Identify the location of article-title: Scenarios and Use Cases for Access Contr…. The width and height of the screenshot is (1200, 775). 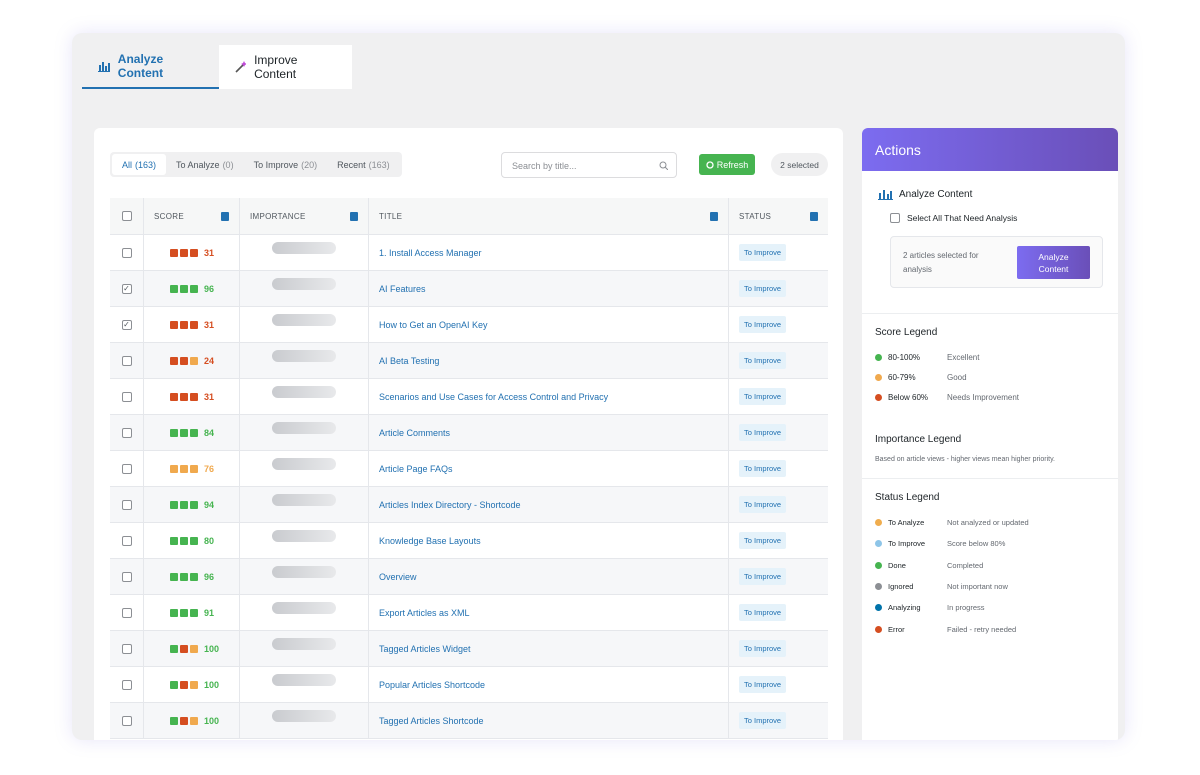
(494, 396).